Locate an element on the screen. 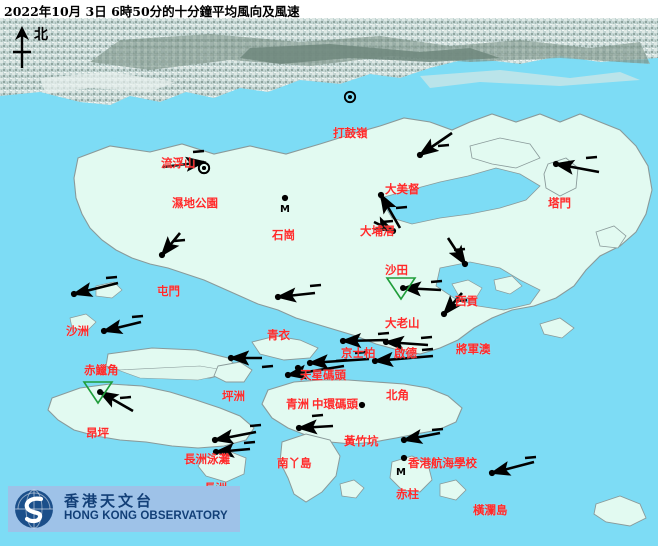  wind-barb-sai-kung is located at coordinates (456, 252).